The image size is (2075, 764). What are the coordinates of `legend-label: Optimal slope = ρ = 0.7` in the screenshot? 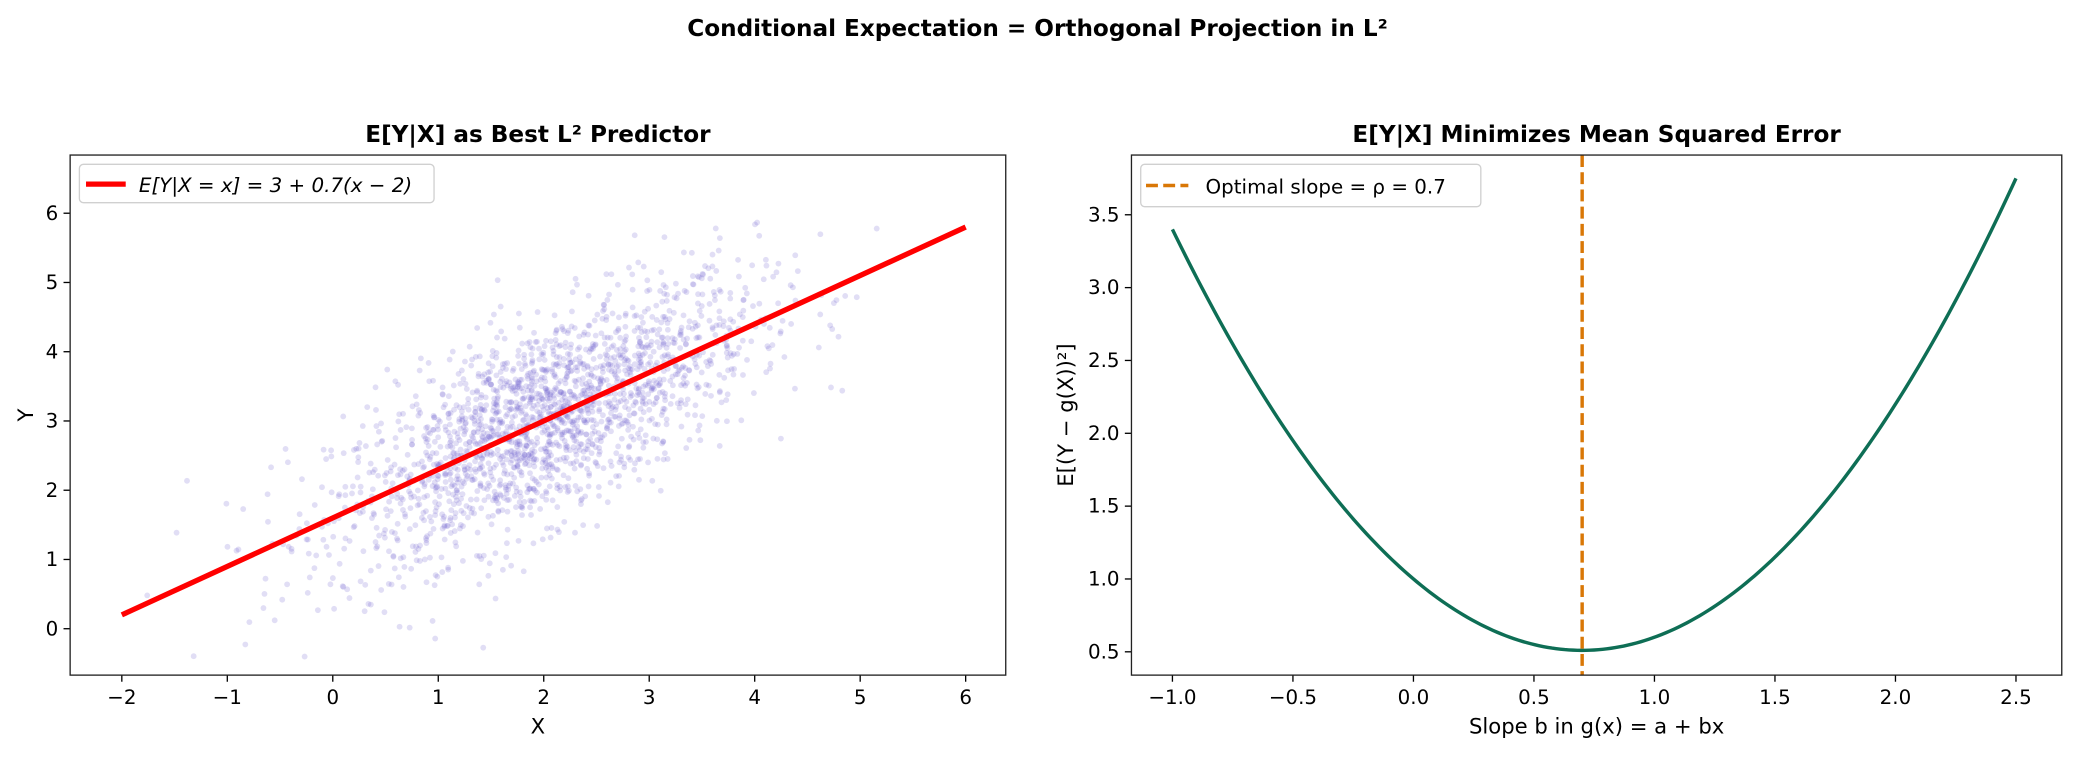 It's located at (1326, 186).